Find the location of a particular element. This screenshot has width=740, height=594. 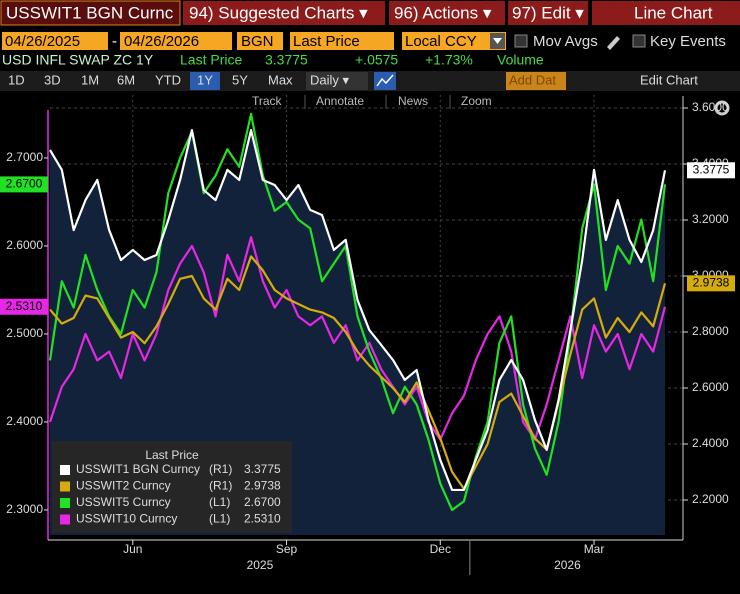

tool: News is located at coordinates (413, 101).